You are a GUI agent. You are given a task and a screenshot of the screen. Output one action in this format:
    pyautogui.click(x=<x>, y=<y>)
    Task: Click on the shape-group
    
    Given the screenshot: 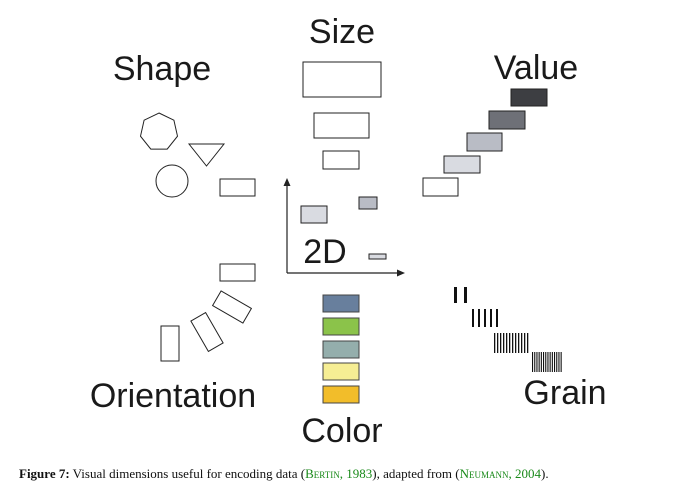 What is the action you would take?
    pyautogui.click(x=197, y=155)
    